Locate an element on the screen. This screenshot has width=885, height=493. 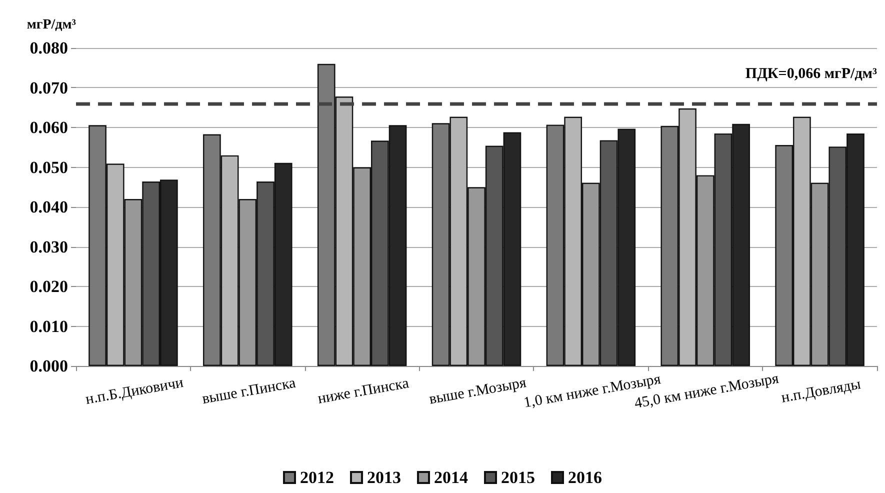
y-axis-title: мгР/дм³ is located at coordinates (51, 25).